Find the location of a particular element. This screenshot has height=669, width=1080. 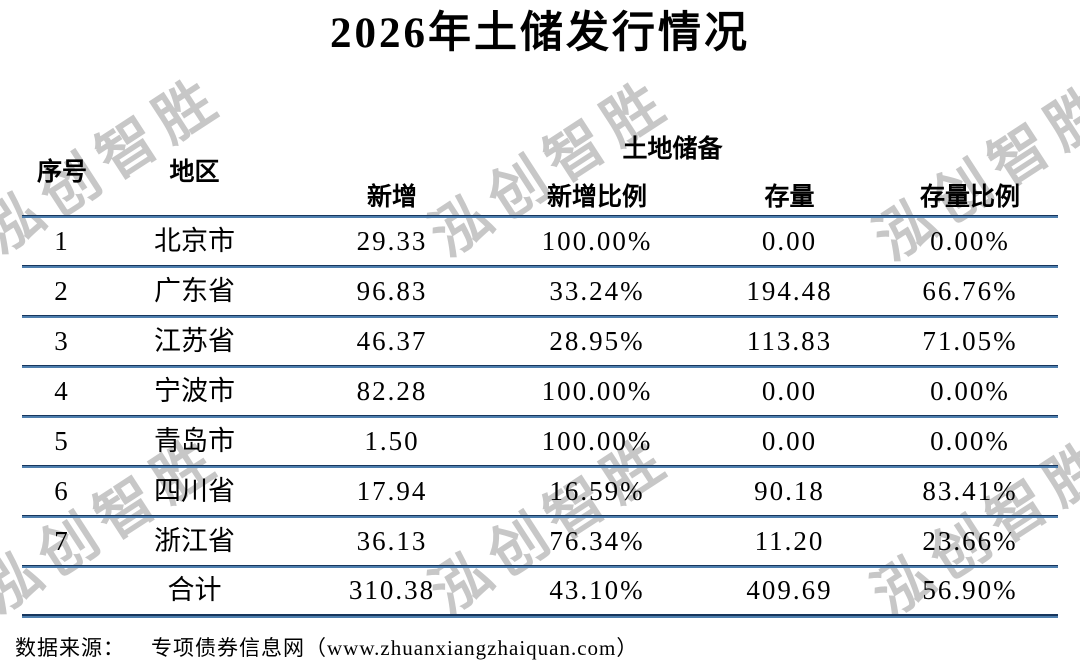

cell-stock: 194.48 is located at coordinates (789, 290).